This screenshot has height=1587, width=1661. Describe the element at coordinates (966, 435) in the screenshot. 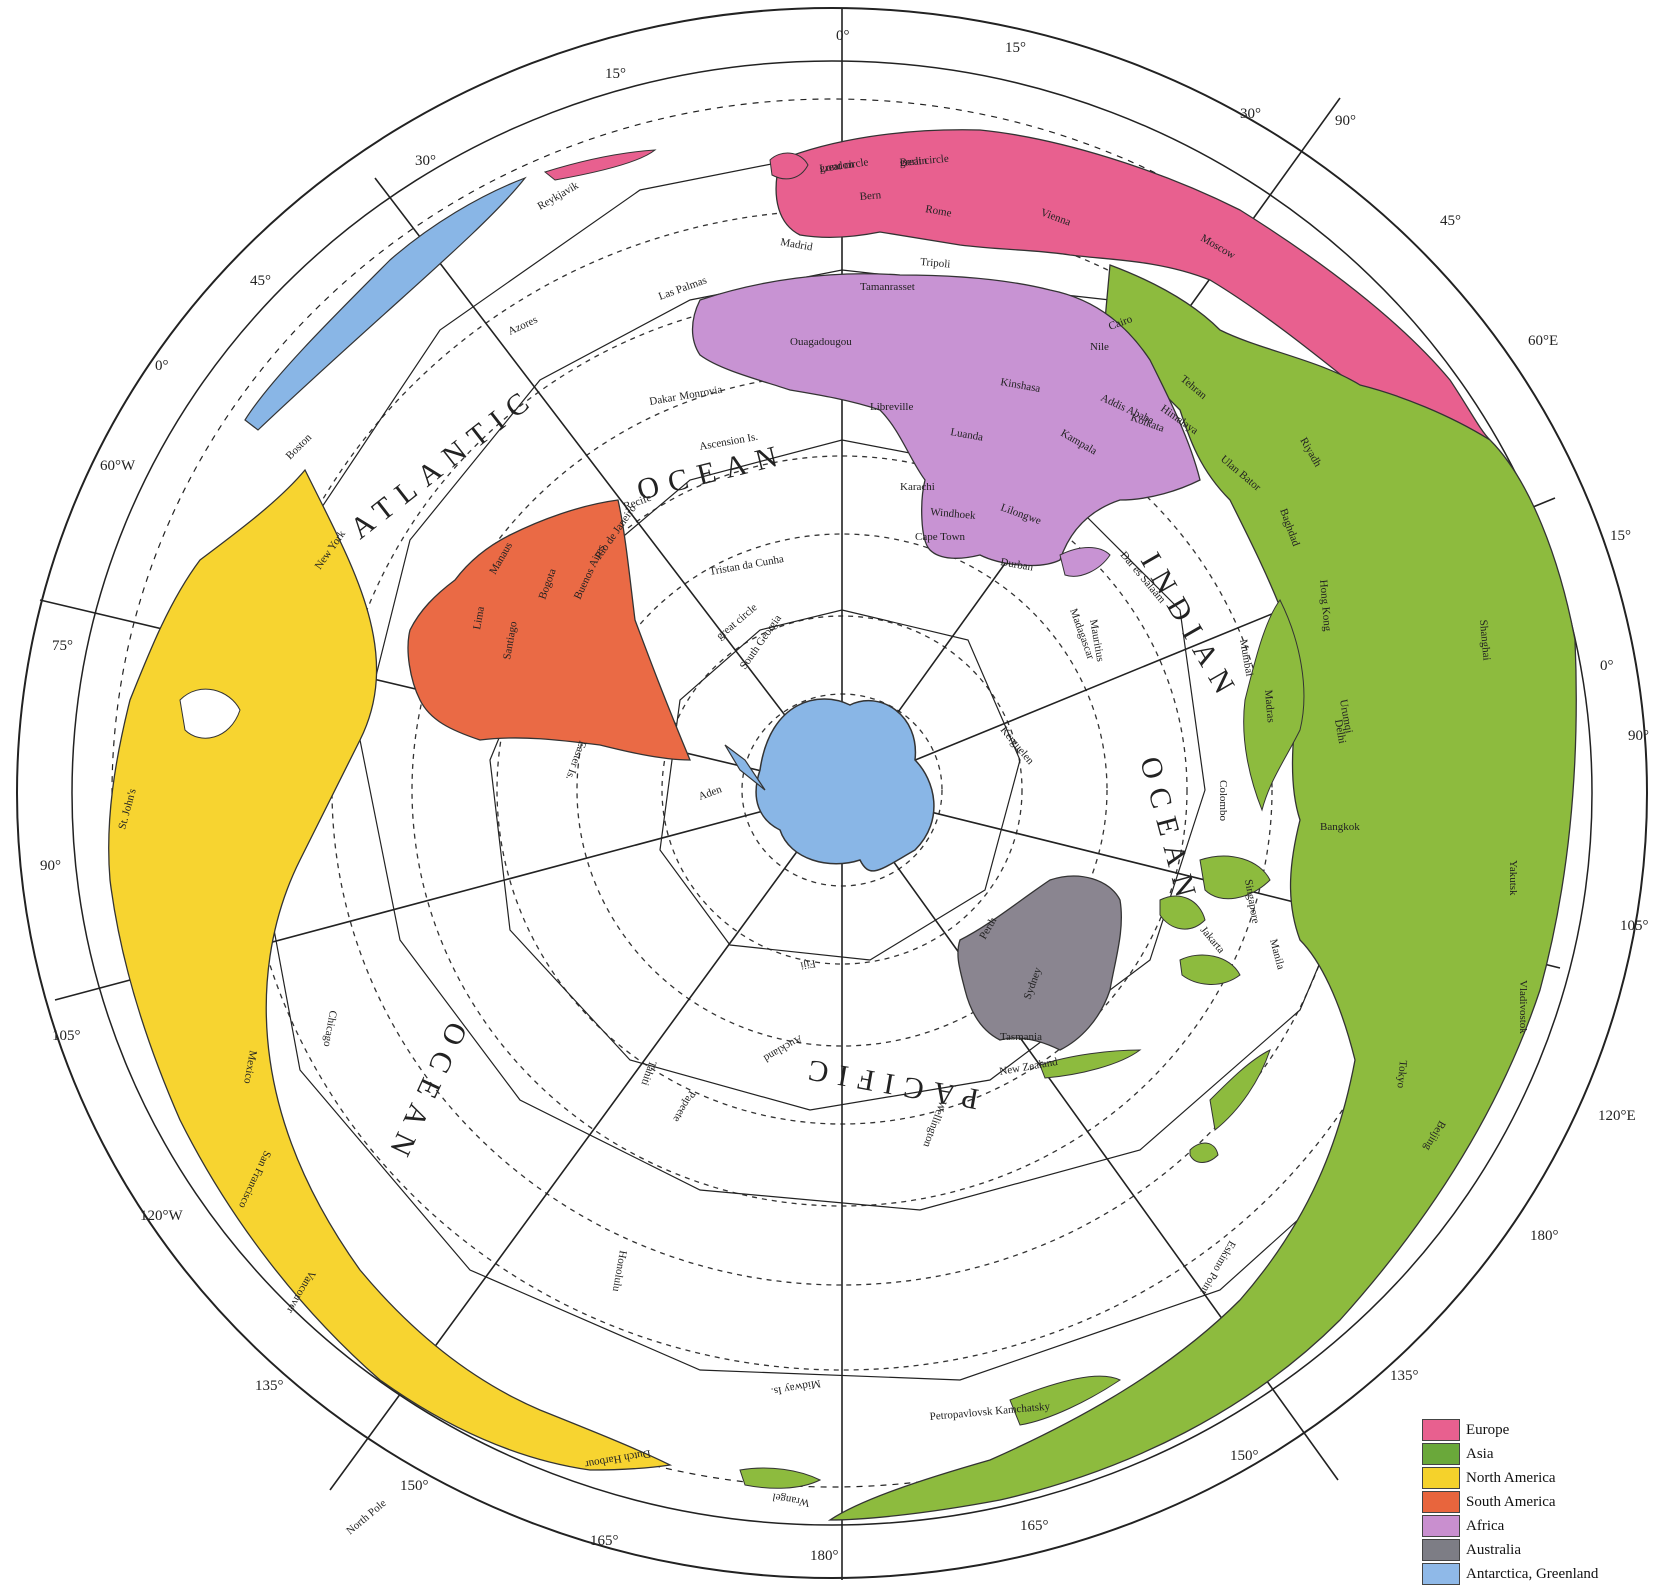

I see `place-label: Luanda` at that location.